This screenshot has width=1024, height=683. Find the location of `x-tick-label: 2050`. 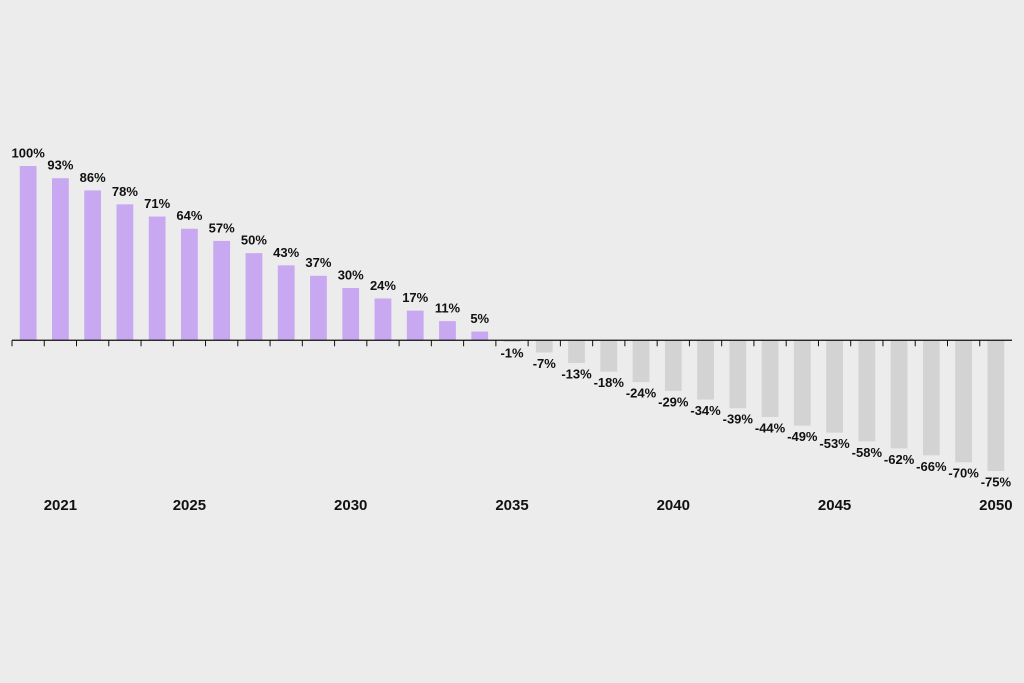

x-tick-label: 2050 is located at coordinates (995, 505).